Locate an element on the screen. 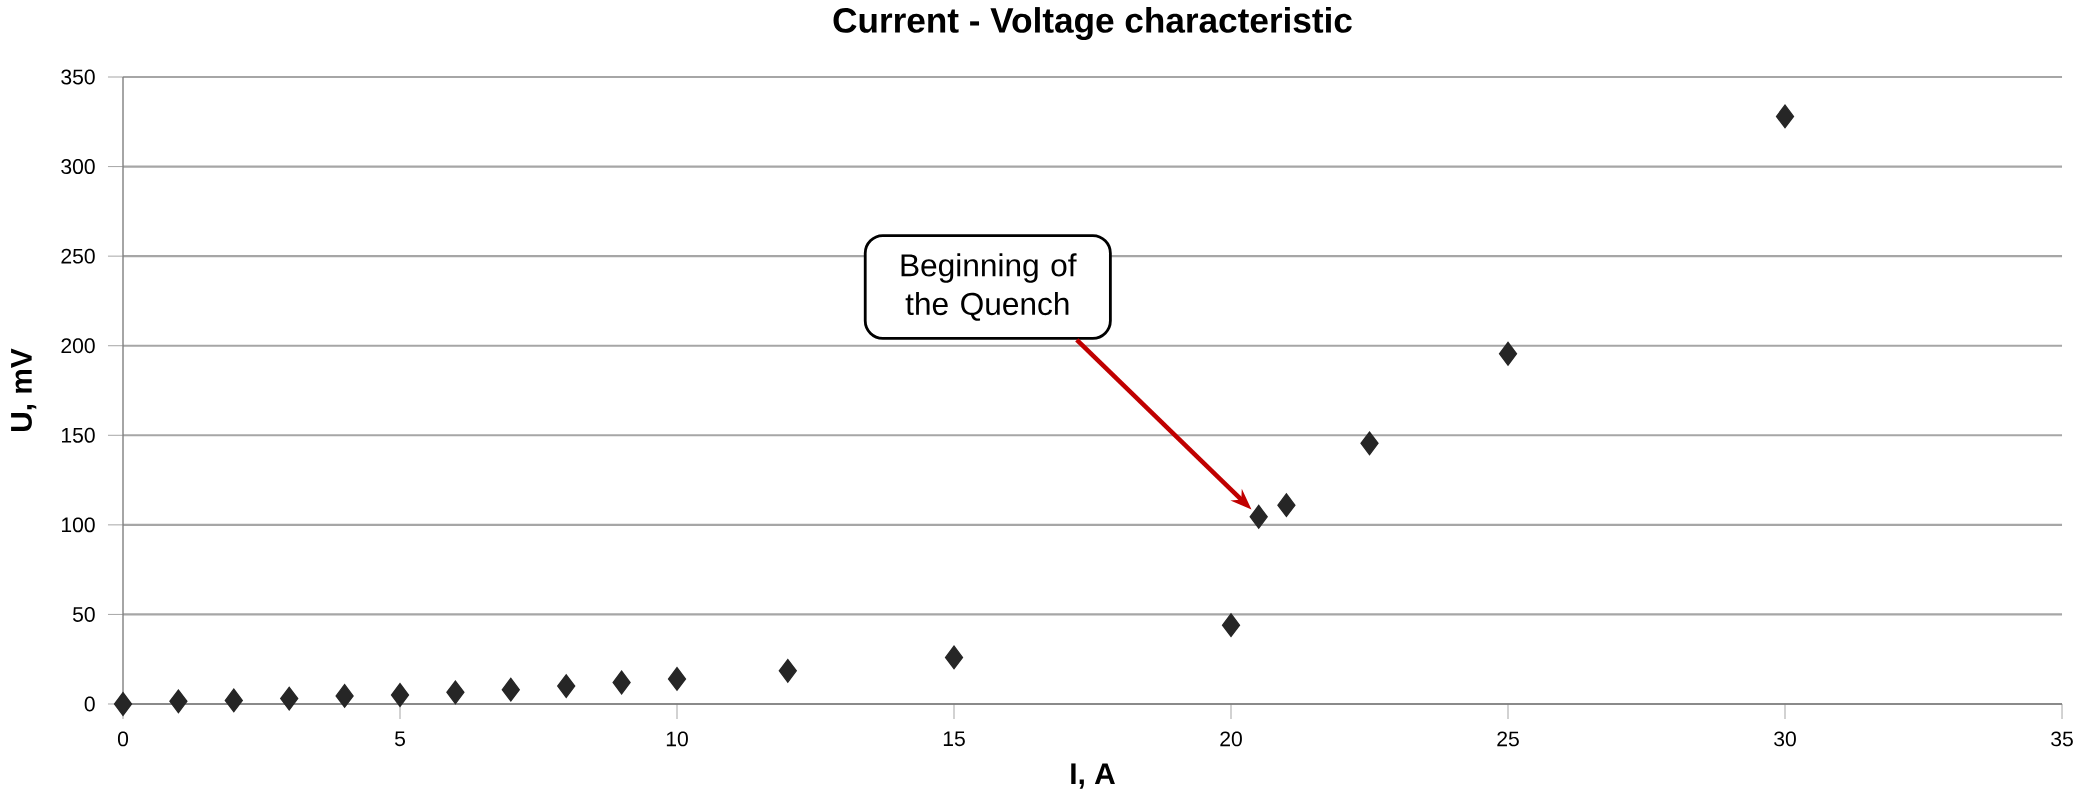 Image resolution: width=2095 pixels, height=805 pixels. y-tick-label: 50 is located at coordinates (83, 614).